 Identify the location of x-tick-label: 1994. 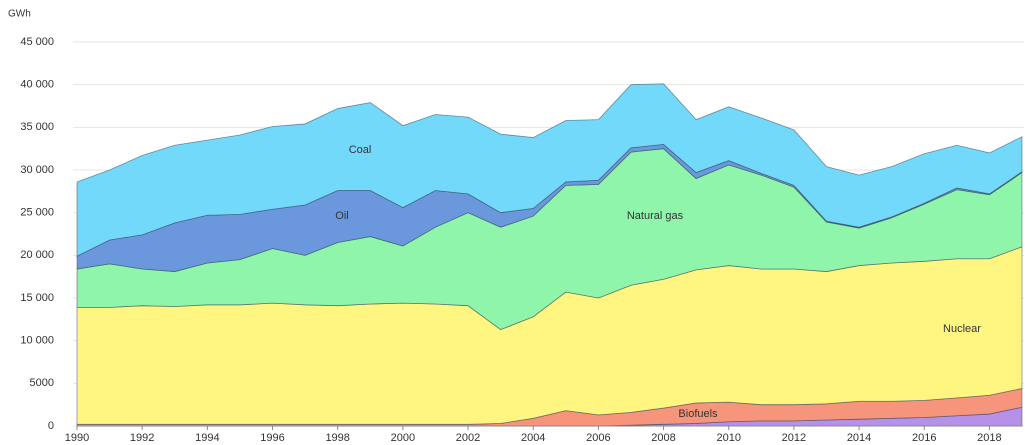
(207, 438).